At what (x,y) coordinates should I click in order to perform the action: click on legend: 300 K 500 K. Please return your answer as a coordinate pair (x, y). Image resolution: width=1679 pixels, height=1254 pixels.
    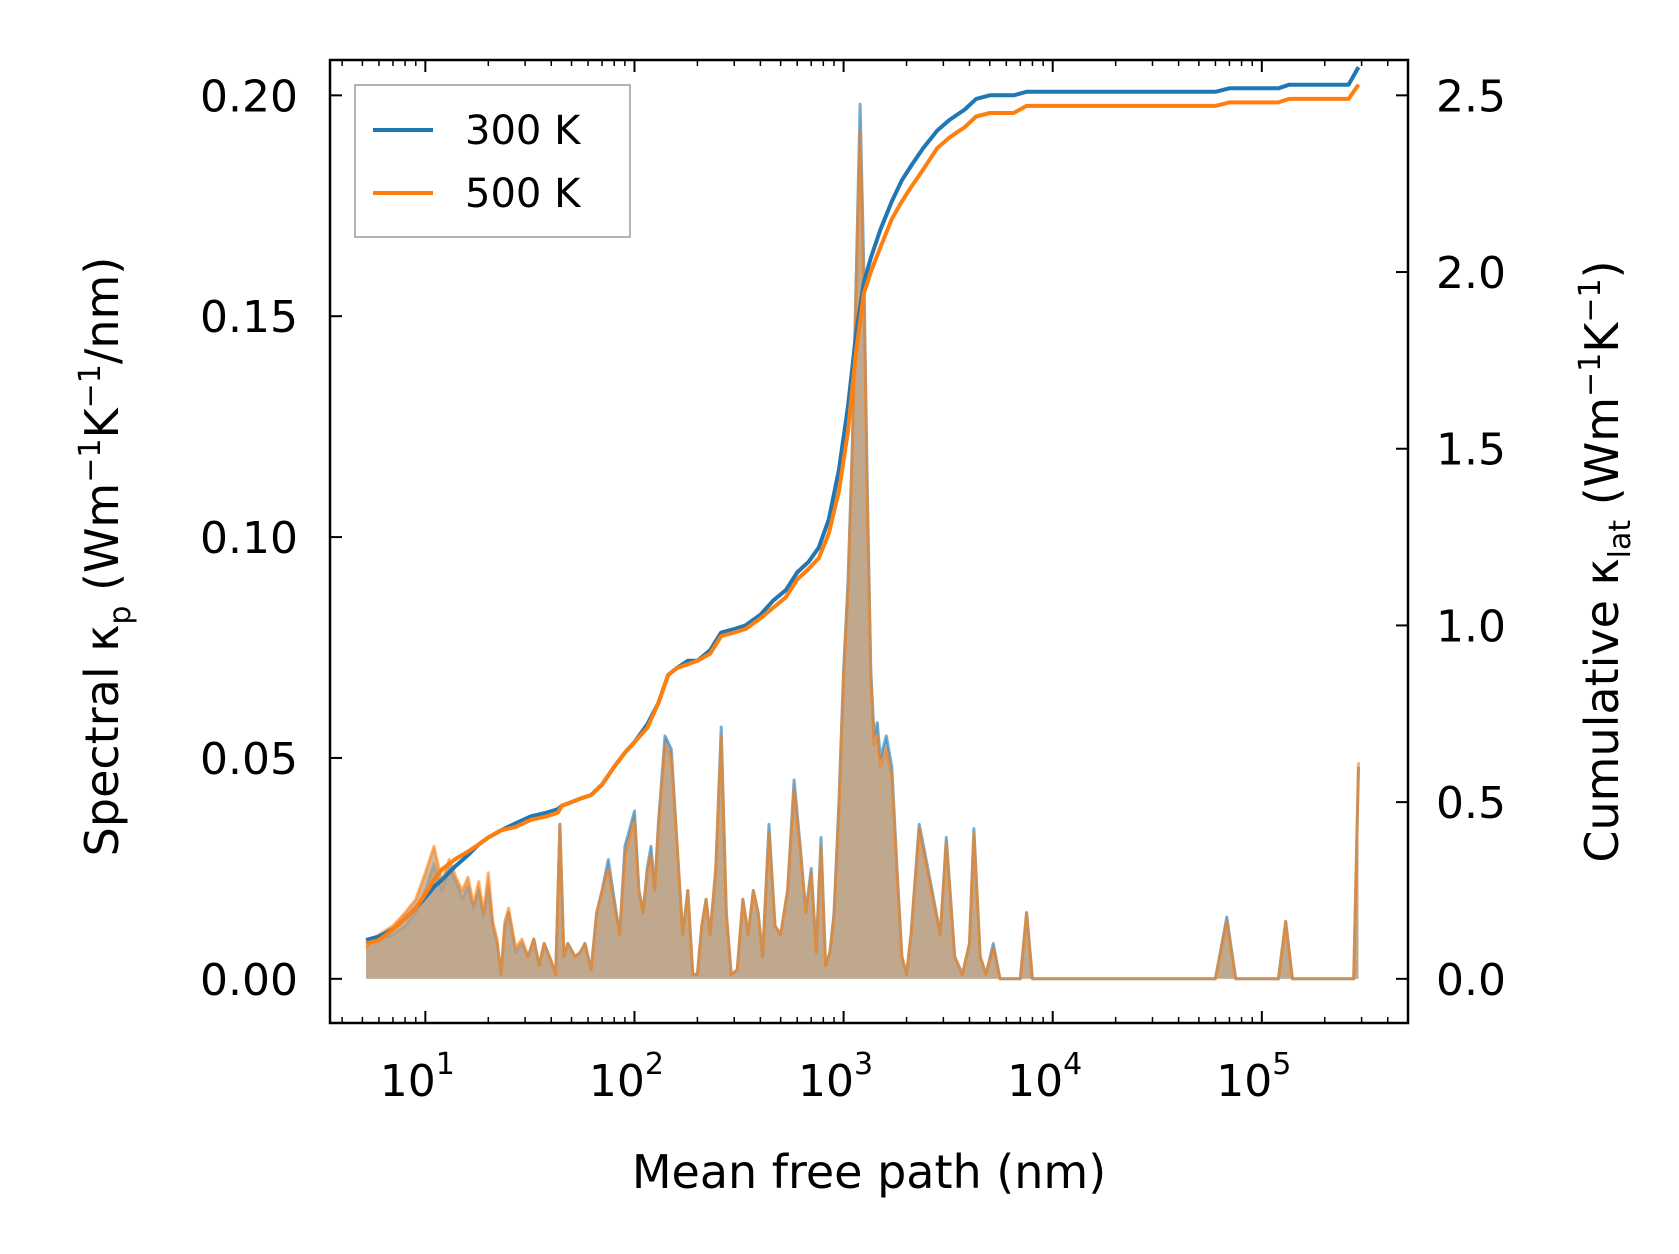
    Looking at the image, I should click on (492, 161).